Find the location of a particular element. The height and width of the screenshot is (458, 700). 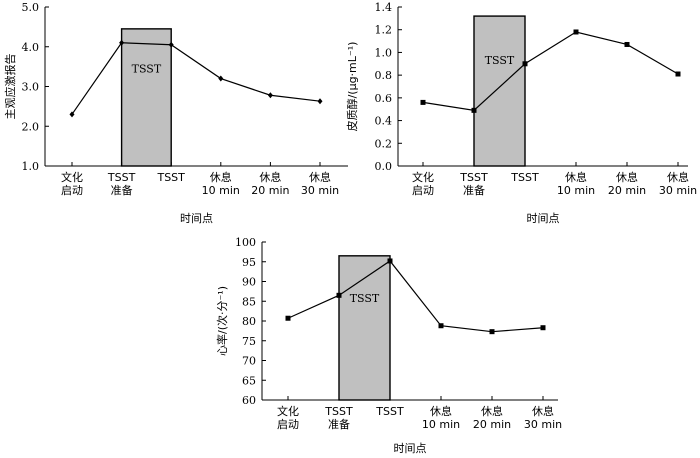

y-tick-label: 0.4 is located at coordinates (384, 121).